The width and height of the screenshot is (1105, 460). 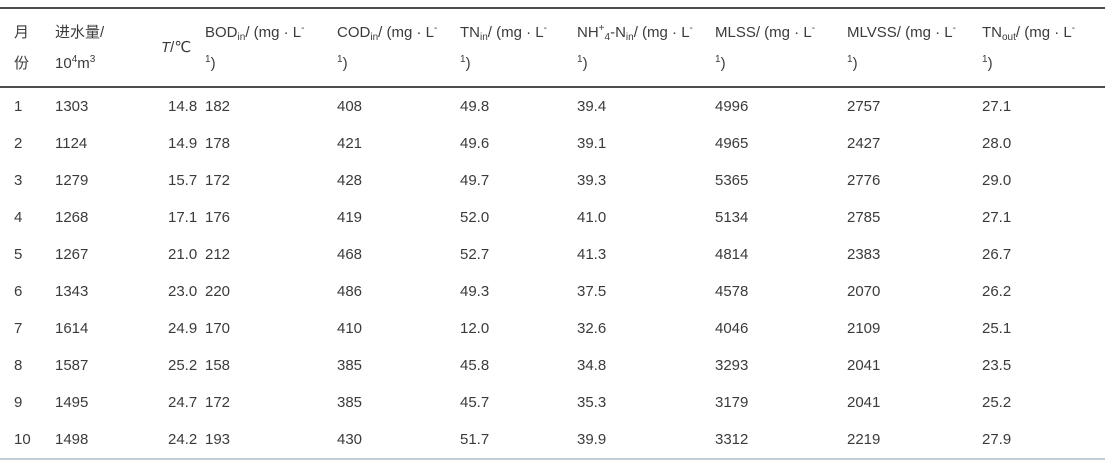 What do you see at coordinates (72, 180) in the screenshot?
I see `cell-influent-volume: 1279` at bounding box center [72, 180].